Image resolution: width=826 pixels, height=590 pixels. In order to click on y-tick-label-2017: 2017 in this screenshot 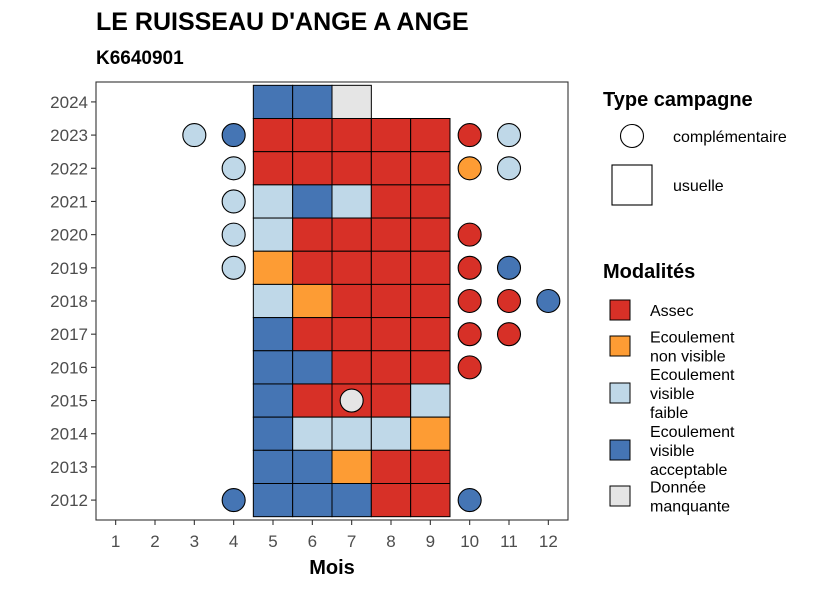, I will do `click(69, 334)`.